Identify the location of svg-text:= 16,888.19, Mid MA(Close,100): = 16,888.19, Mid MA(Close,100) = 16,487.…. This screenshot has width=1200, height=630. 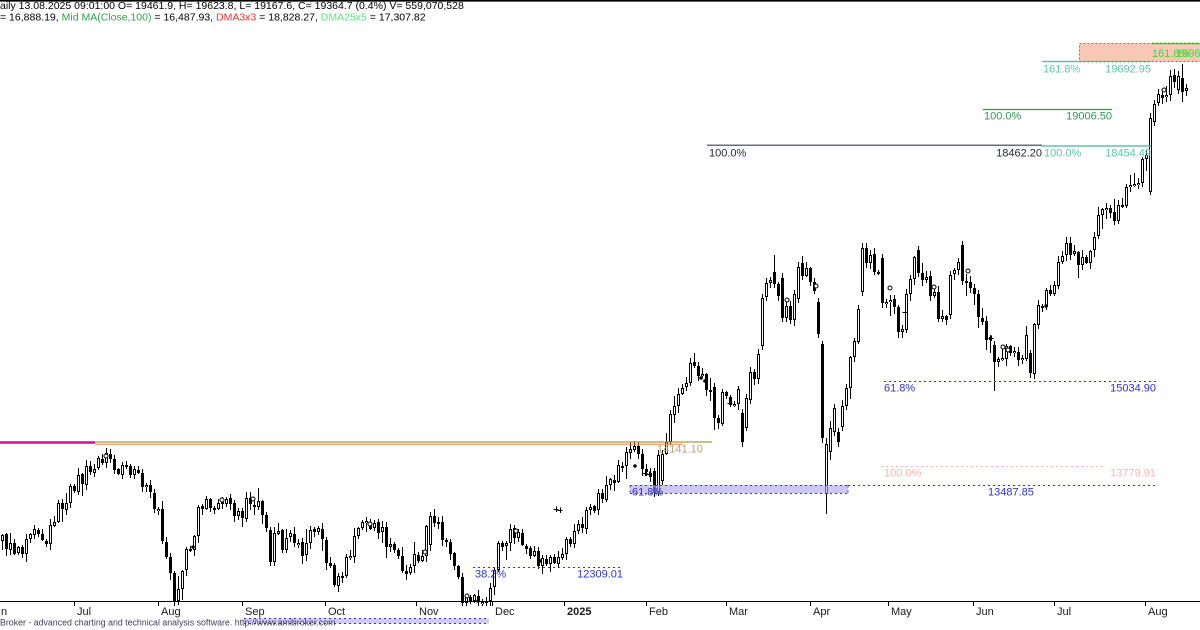
(213, 18).